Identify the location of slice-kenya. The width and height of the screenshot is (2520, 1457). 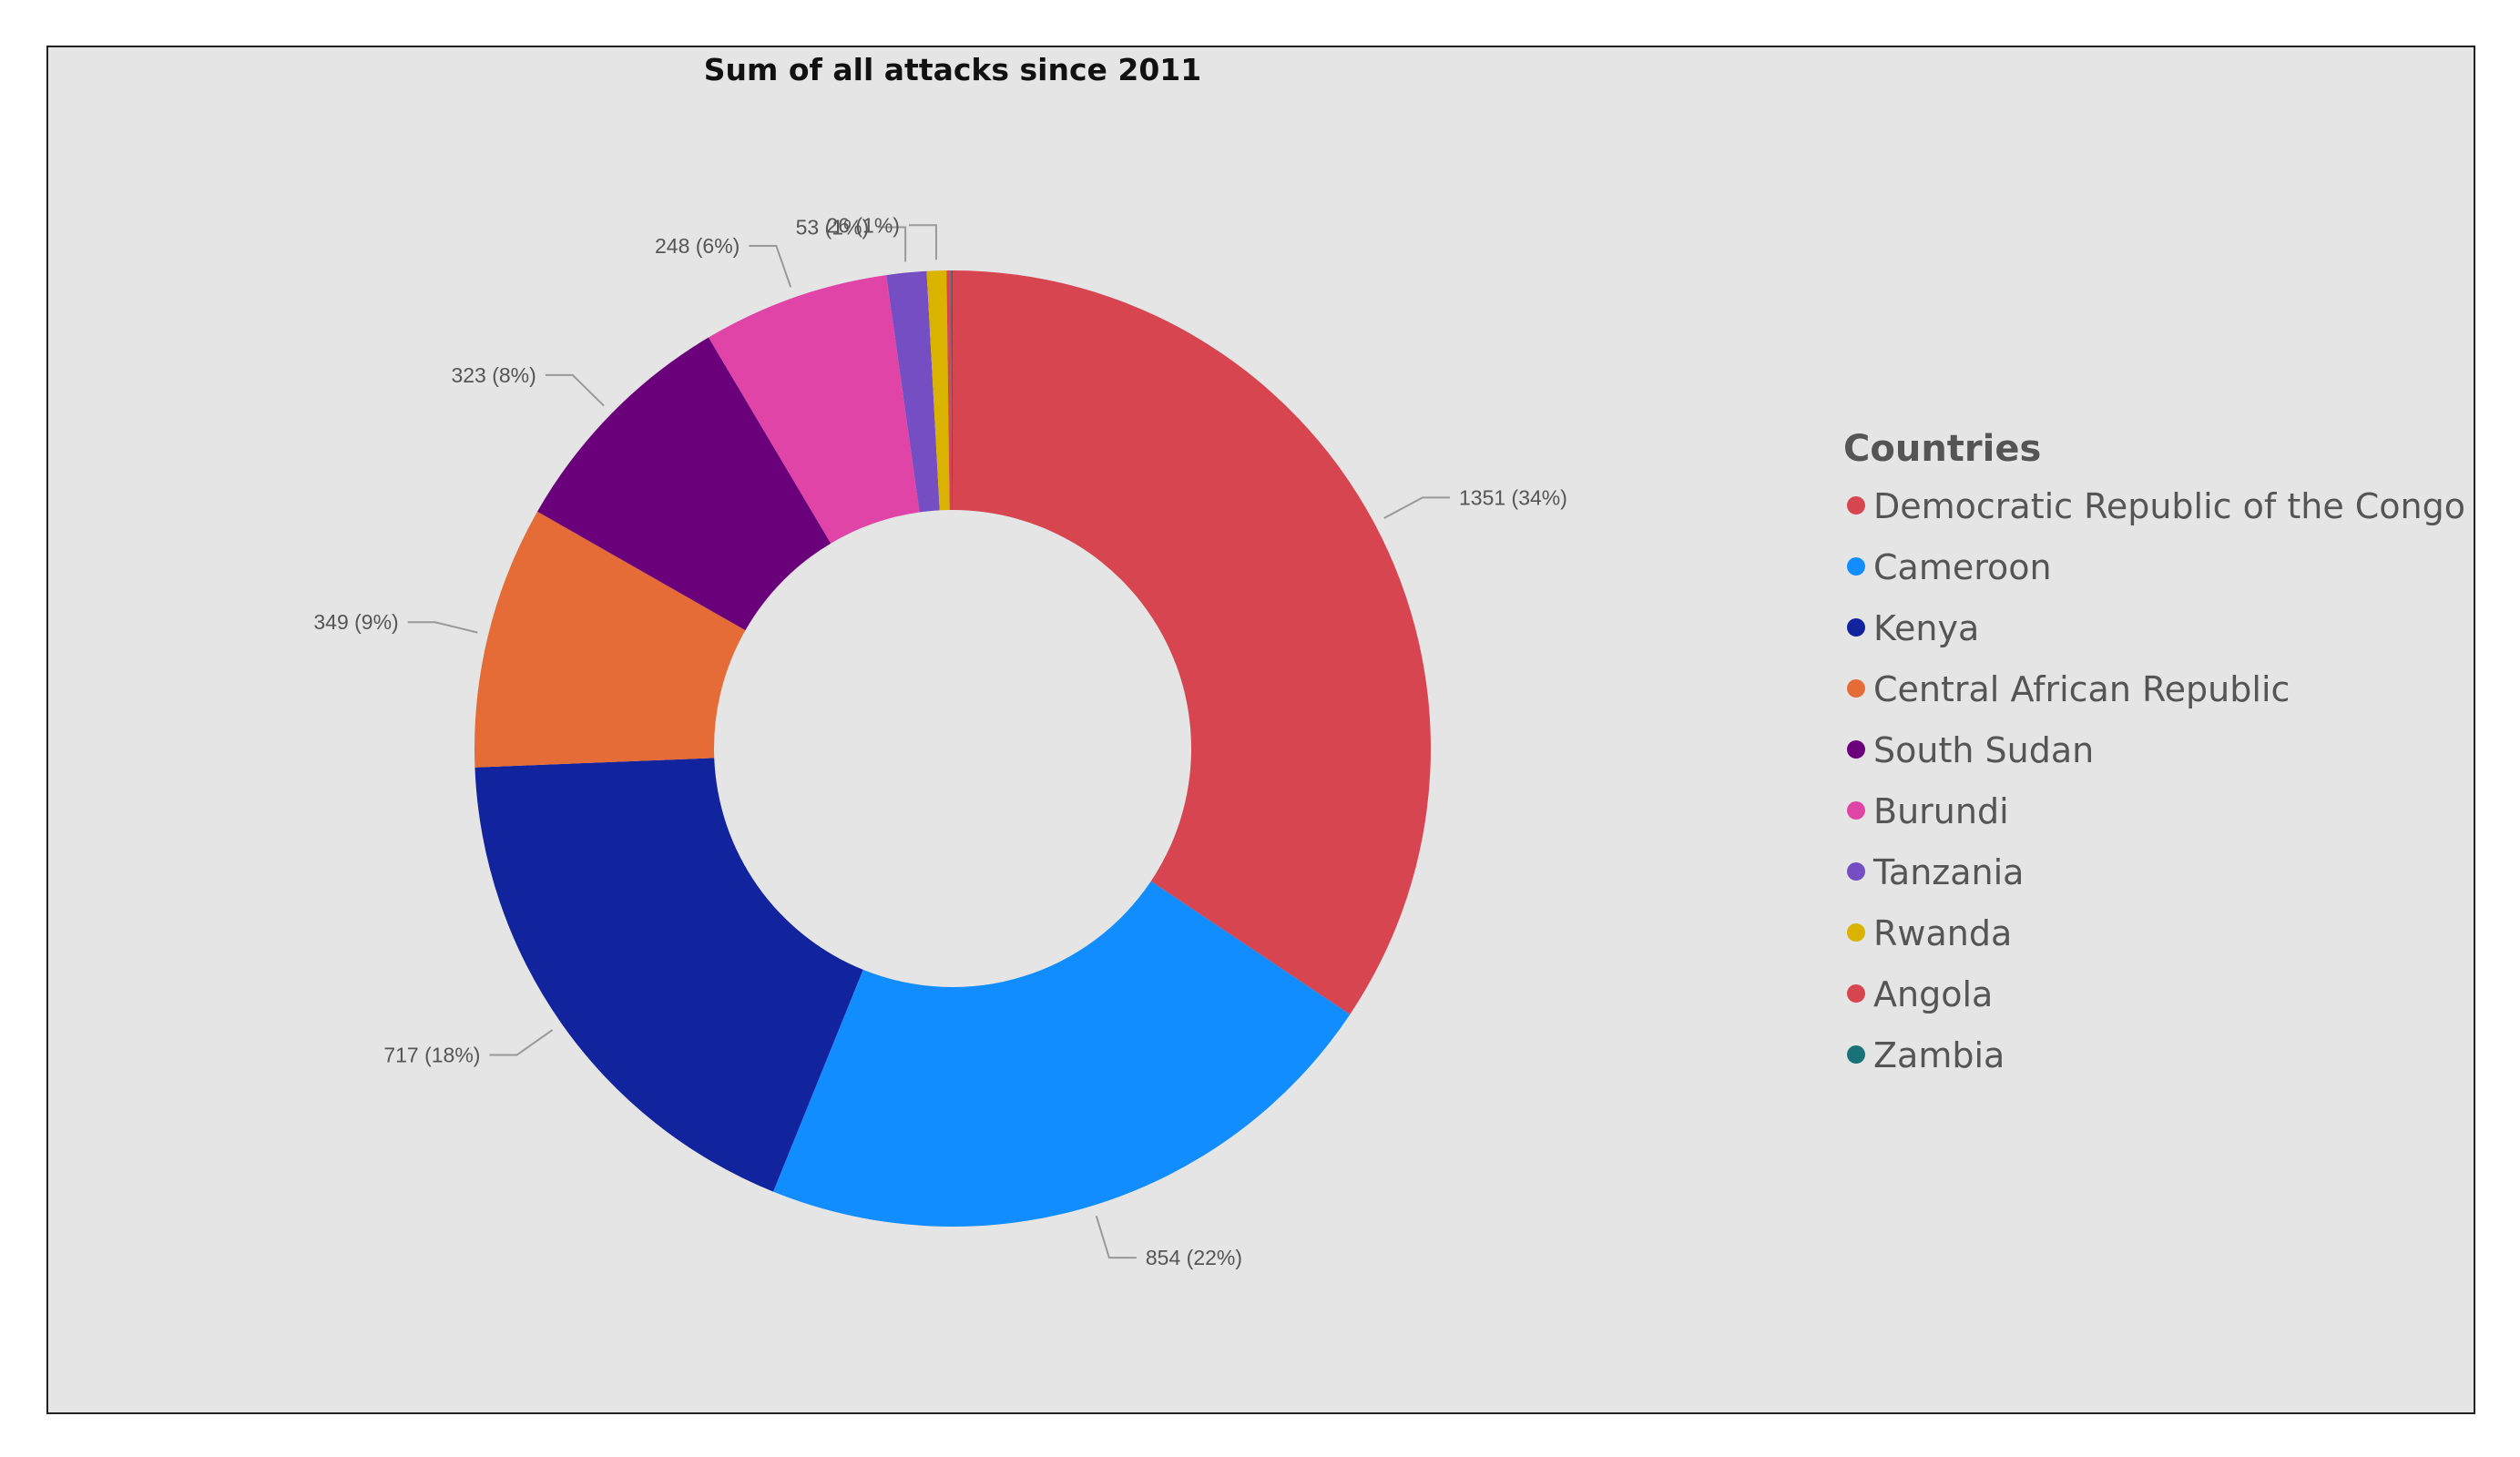
(669, 975).